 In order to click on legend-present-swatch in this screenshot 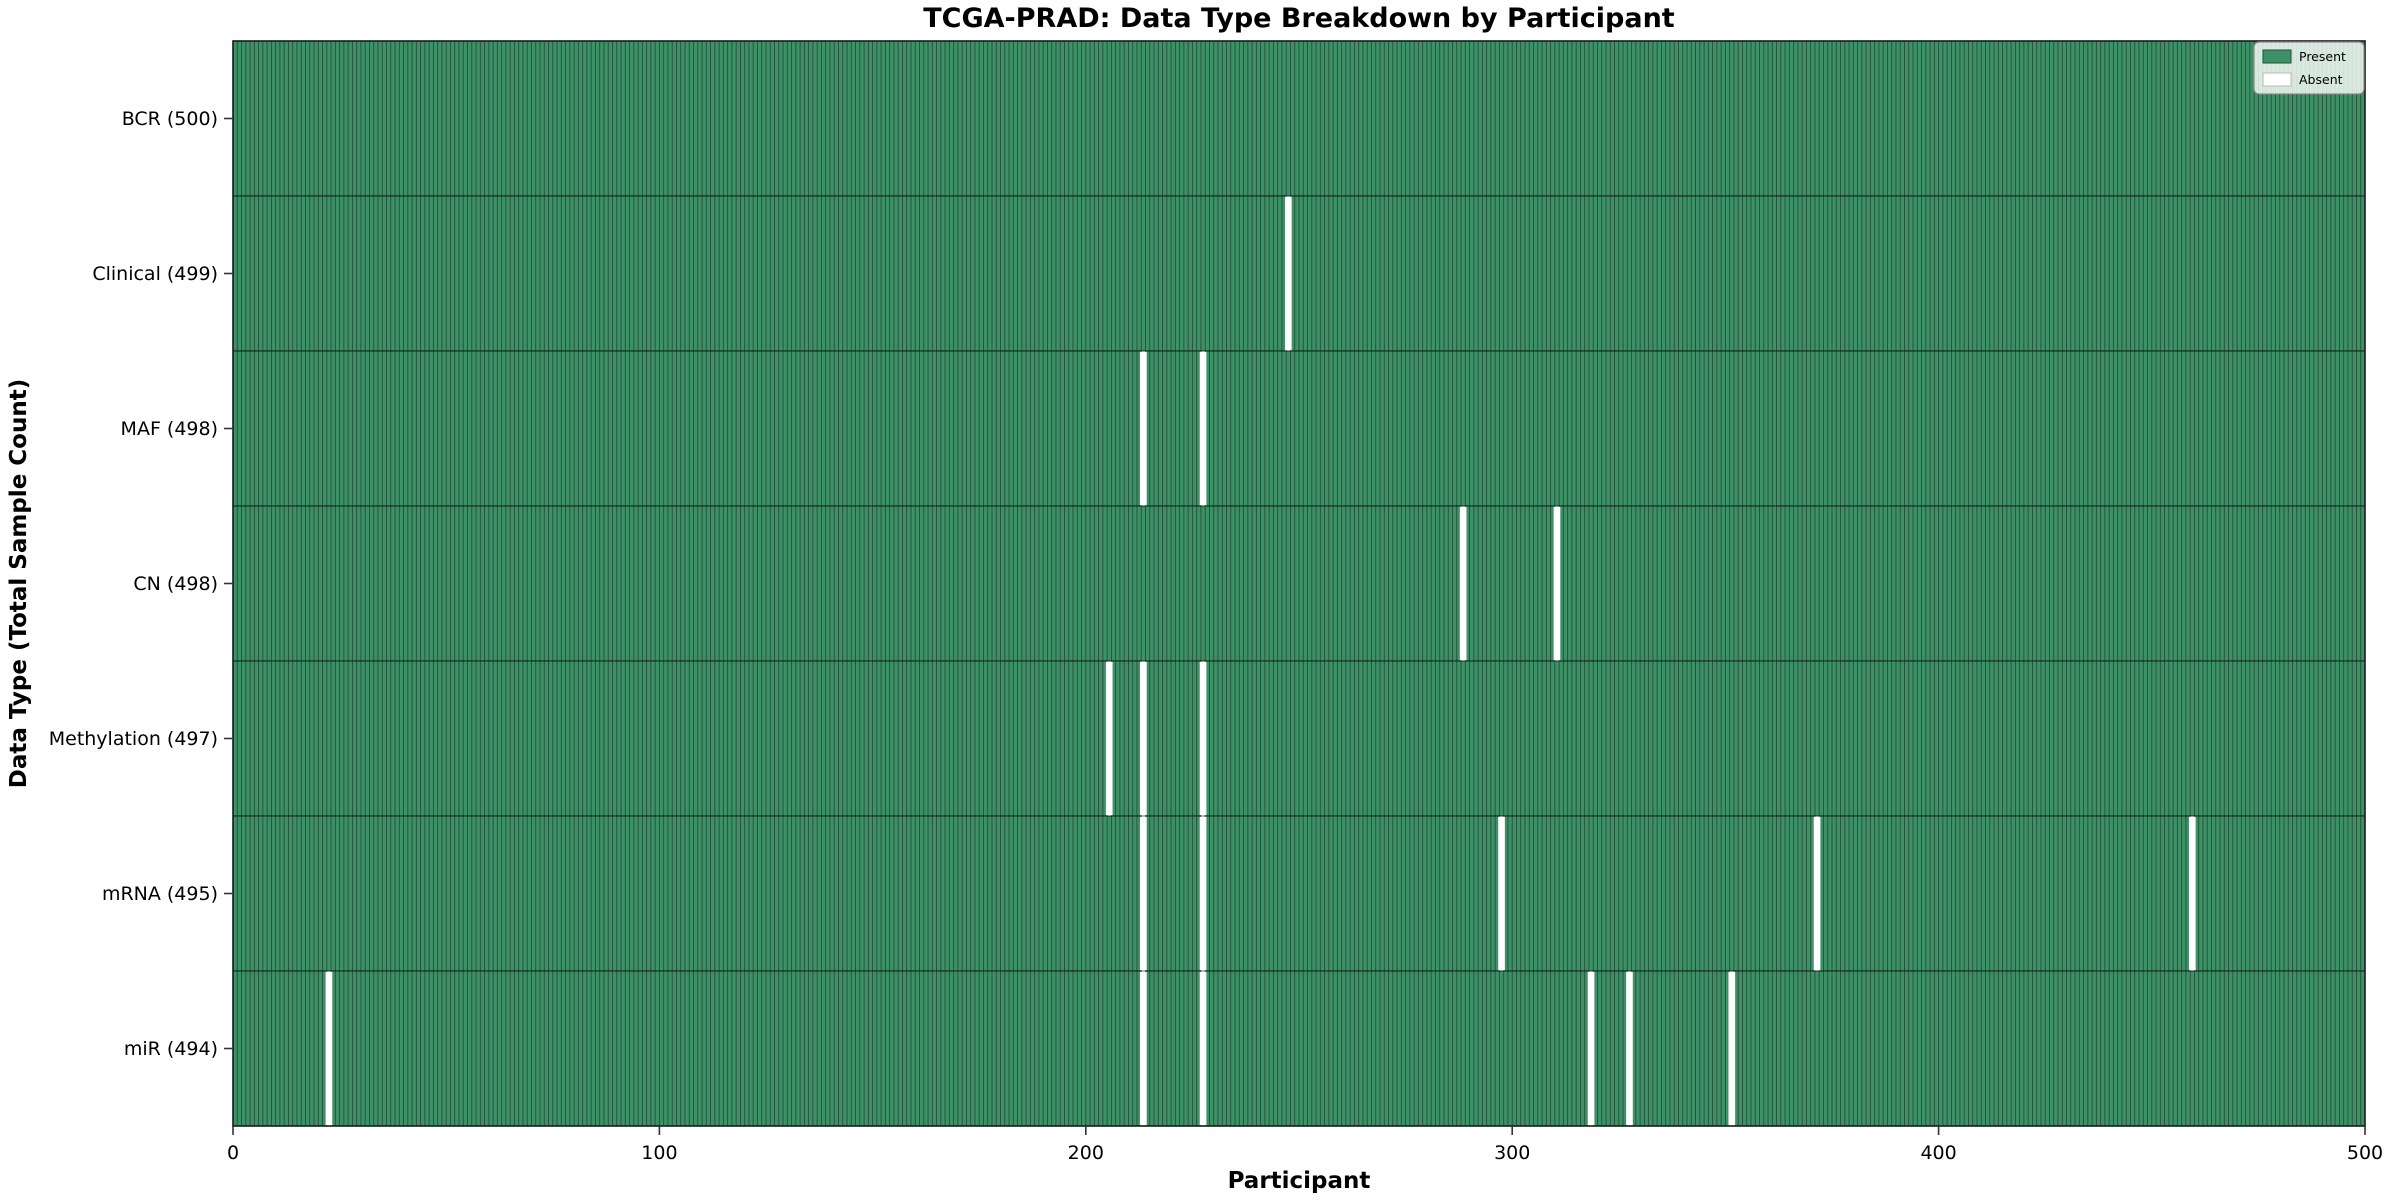, I will do `click(2277, 56)`.